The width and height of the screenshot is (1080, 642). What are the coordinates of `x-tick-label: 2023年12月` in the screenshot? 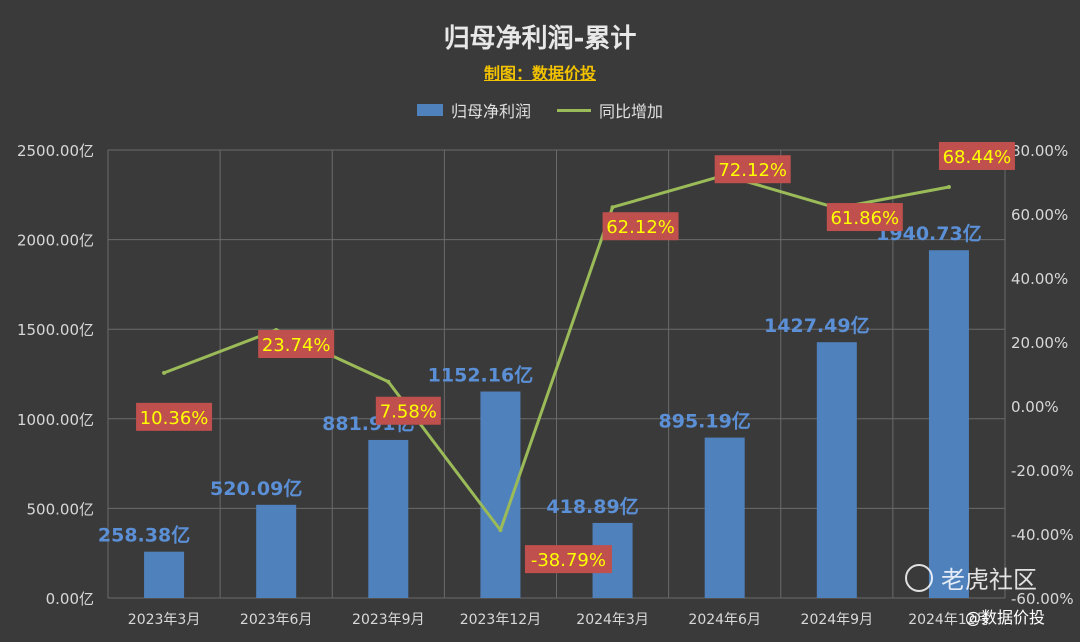 It's located at (500, 620).